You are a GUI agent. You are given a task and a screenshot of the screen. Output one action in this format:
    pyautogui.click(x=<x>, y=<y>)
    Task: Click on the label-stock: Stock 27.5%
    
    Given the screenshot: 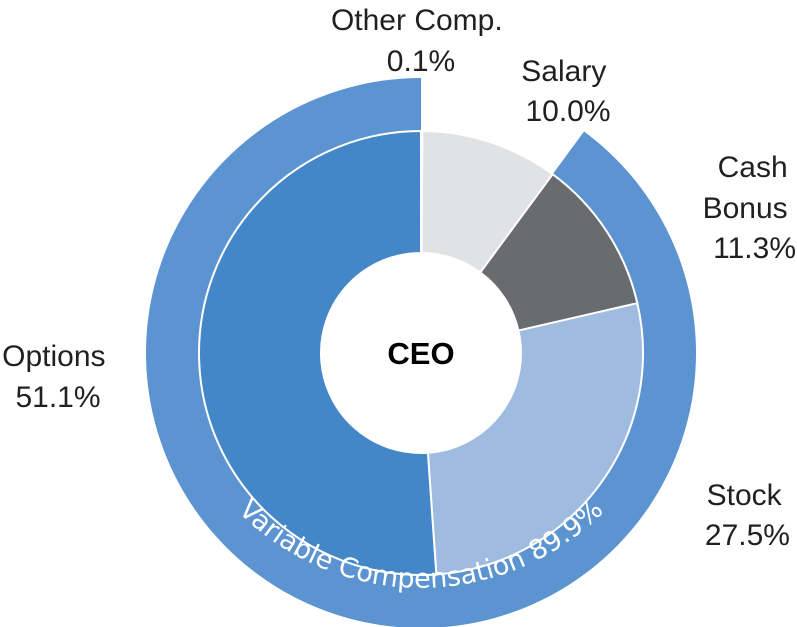 What is the action you would take?
    pyautogui.click(x=747, y=515)
    